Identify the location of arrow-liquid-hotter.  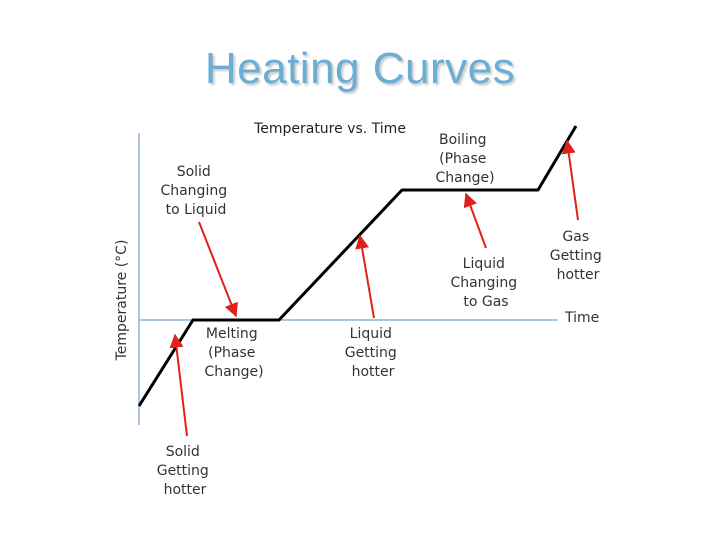
(365, 276).